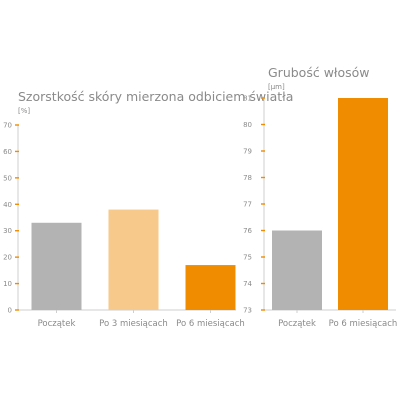 The height and width of the screenshot is (400, 400). What do you see at coordinates (247, 231) in the screenshot?
I see `y-tick-label: 76` at bounding box center [247, 231].